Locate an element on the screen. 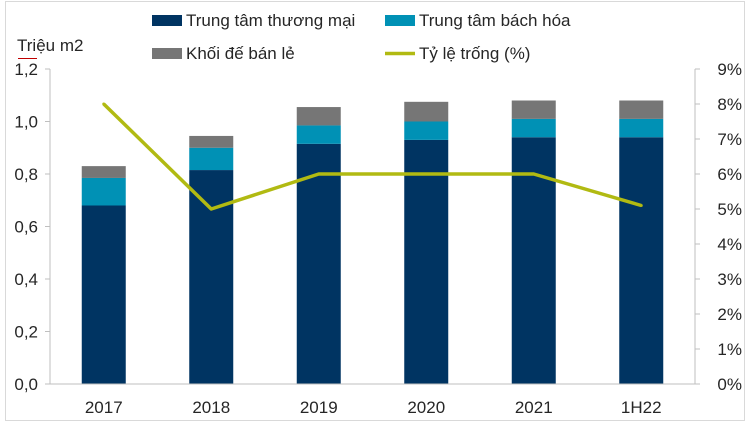 The height and width of the screenshot is (422, 750). bar-3-2020 is located at coordinates (426, 111).